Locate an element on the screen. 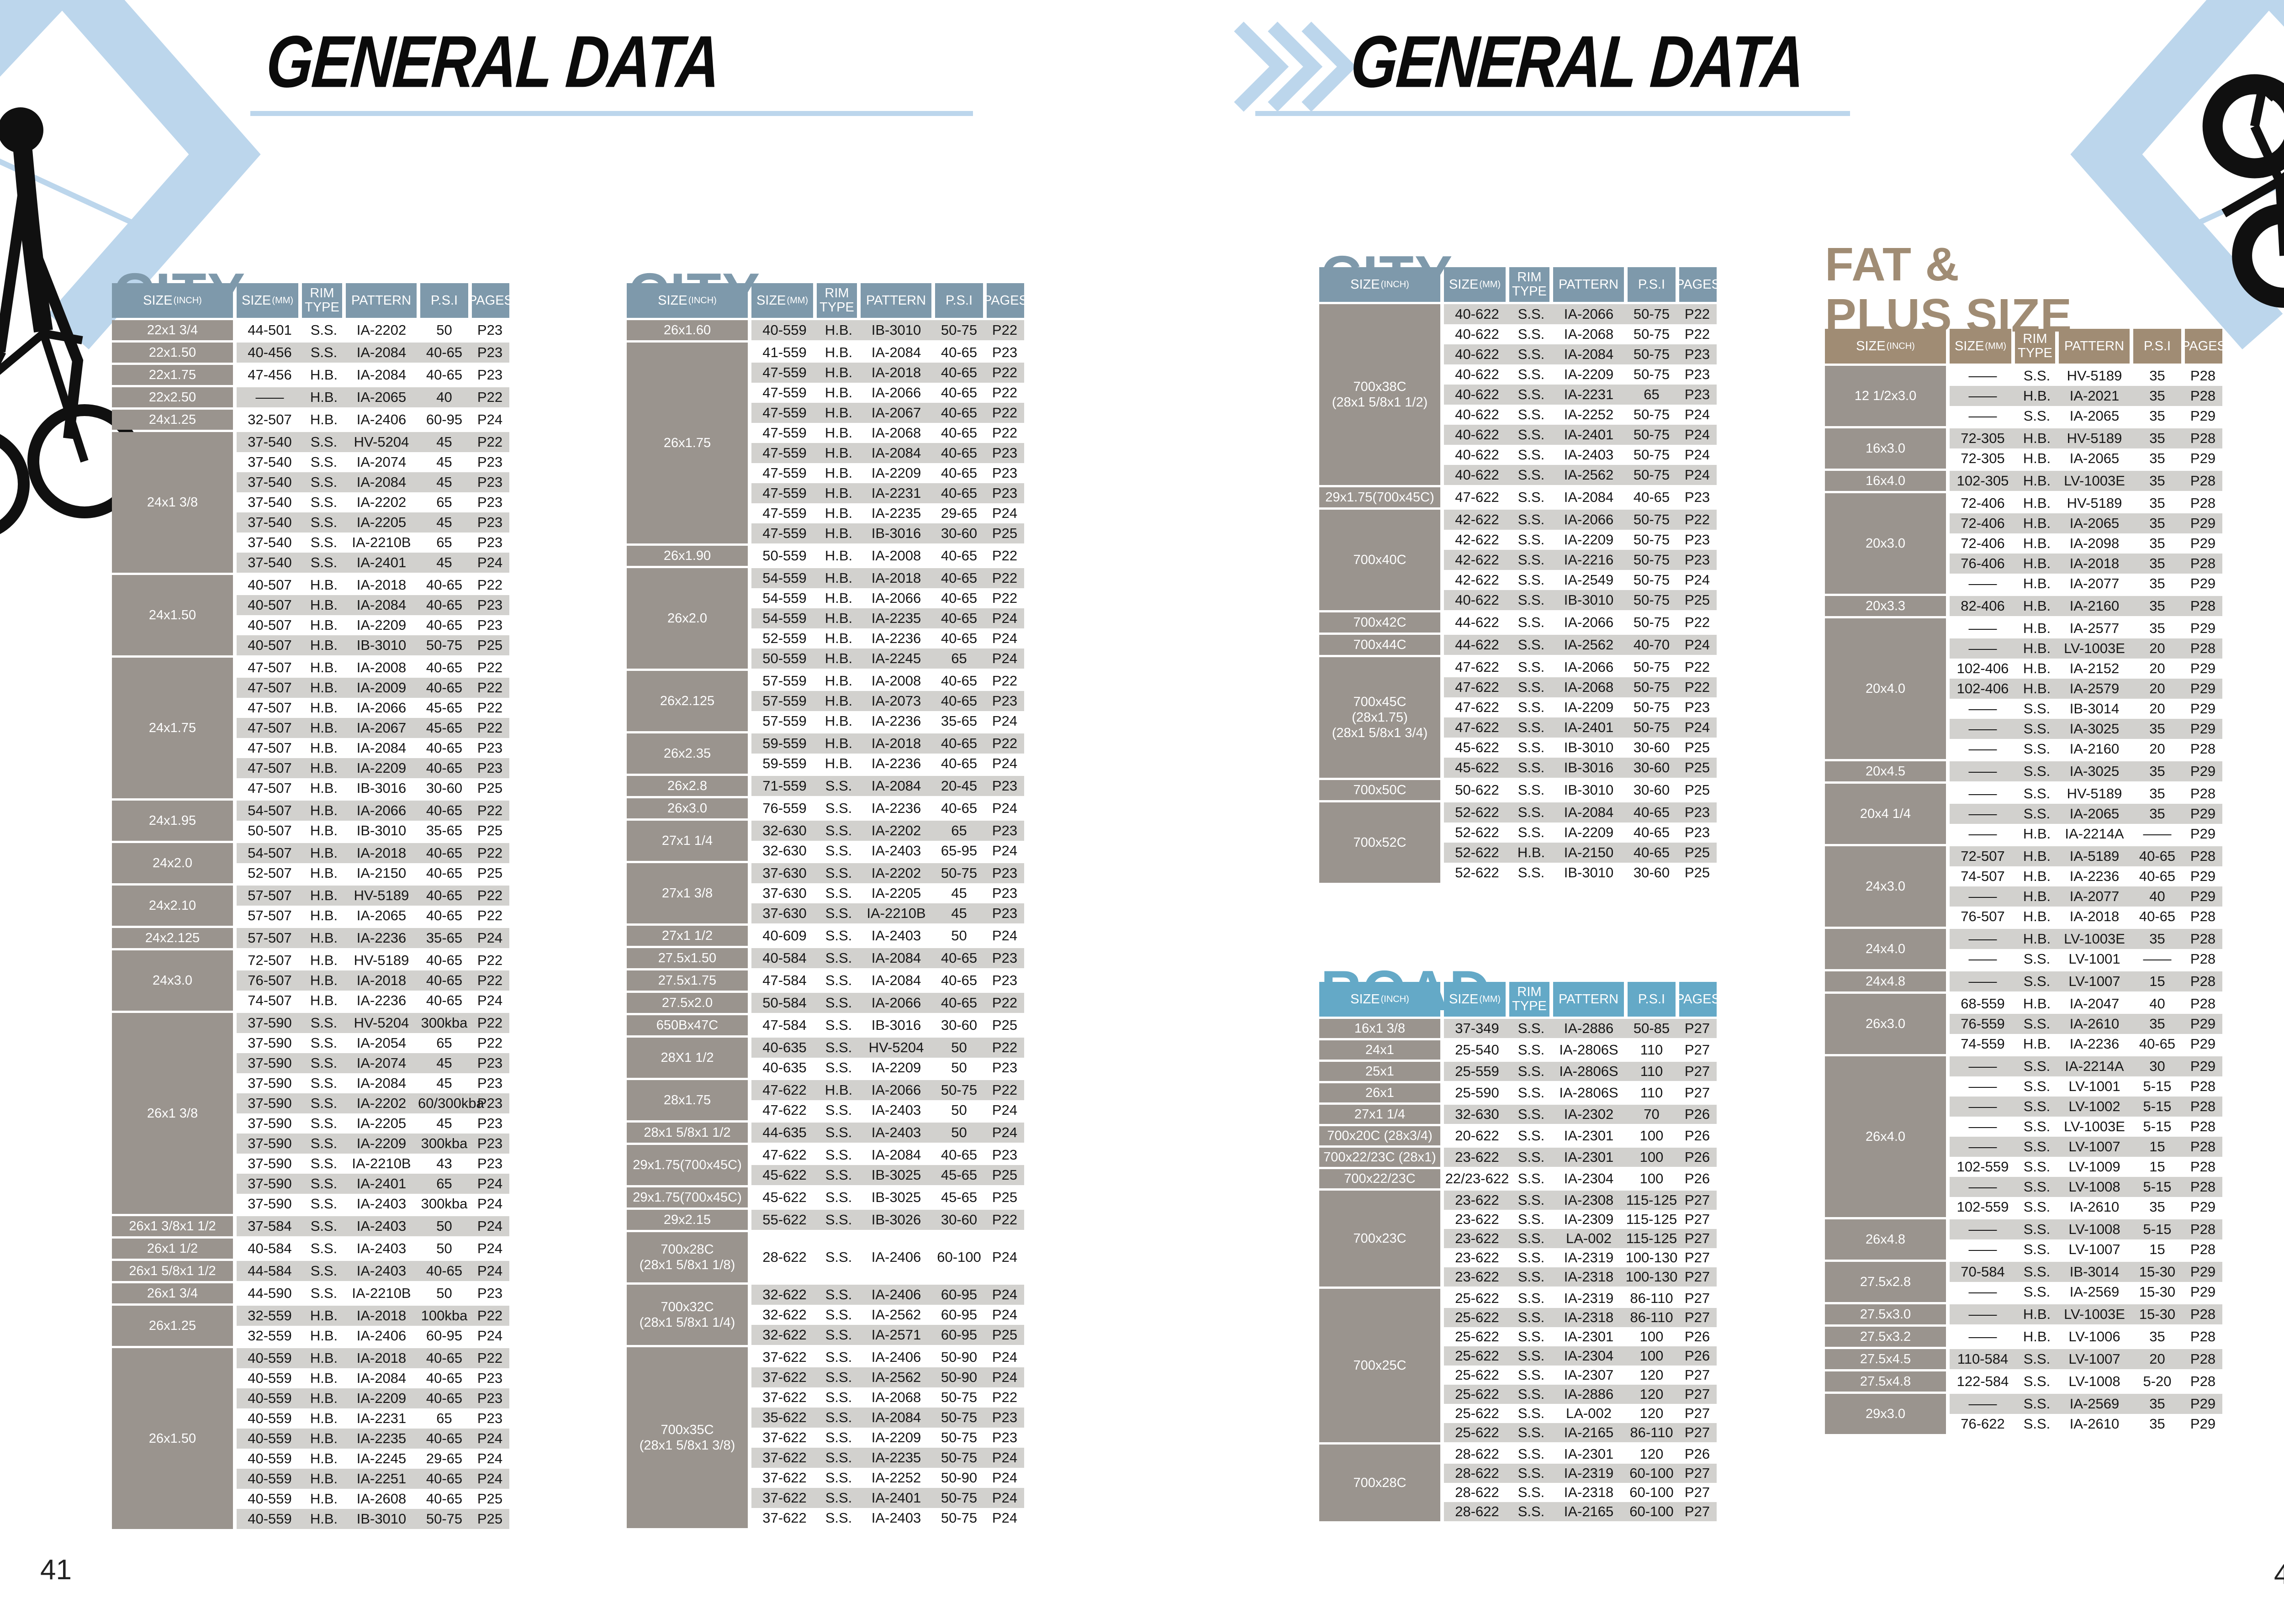 Image resolution: width=2284 pixels, height=1624 pixels. spec-row: 37-590 S.S. IA-2074 45 P23 is located at coordinates (373, 1063).